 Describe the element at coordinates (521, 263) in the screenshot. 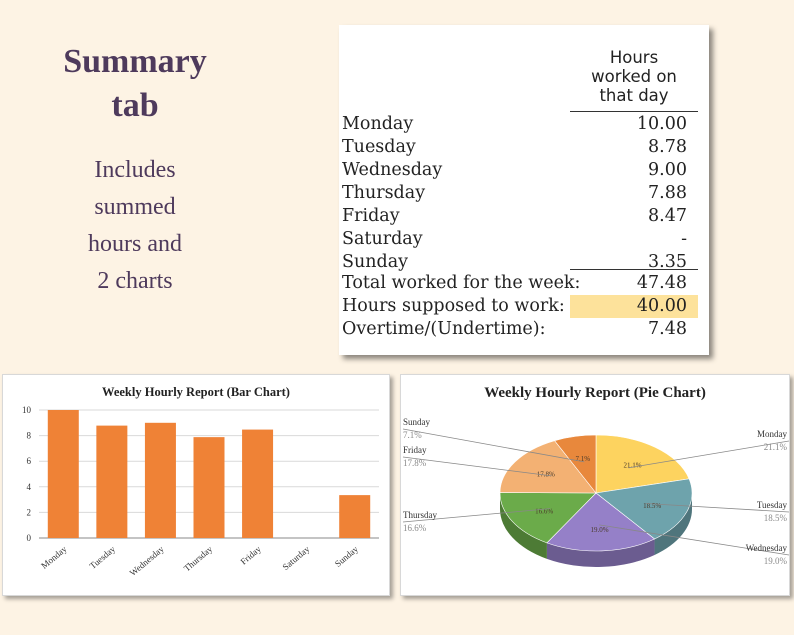

I see `table-row: Sunday 3.35` at that location.